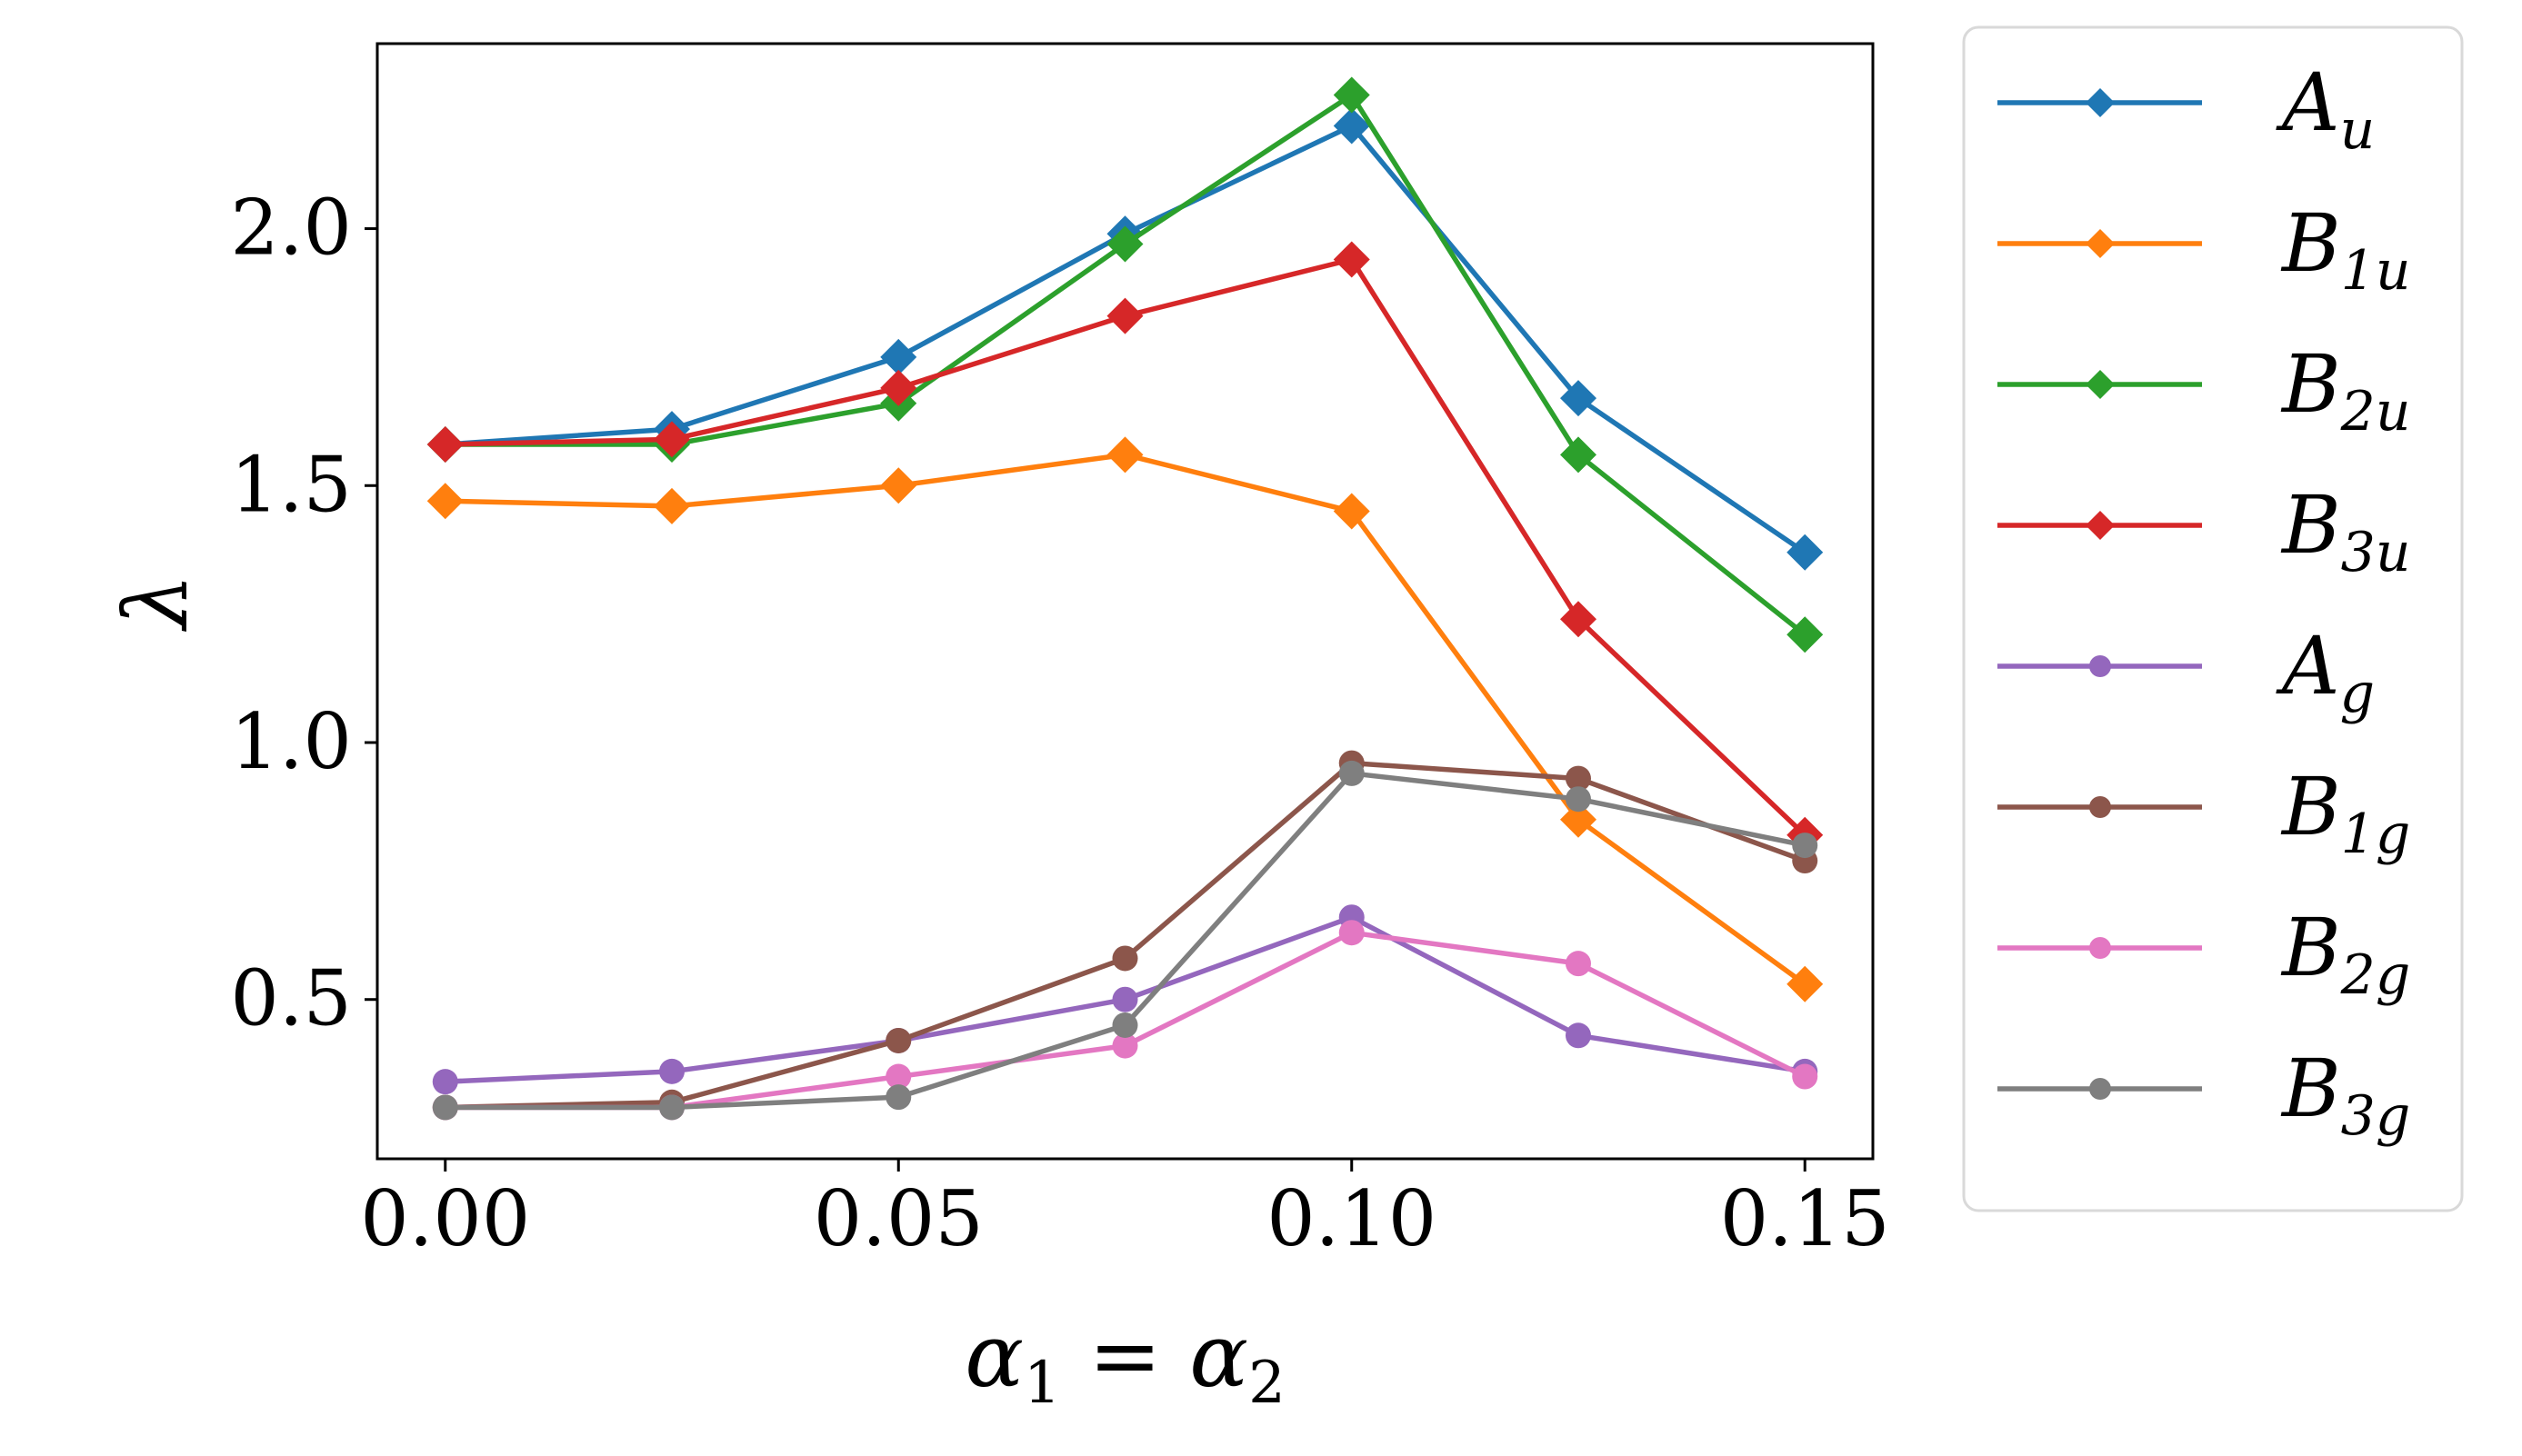 The height and width of the screenshot is (1456, 2522). I want to click on y-tick-label: 2.0, so click(291, 229).